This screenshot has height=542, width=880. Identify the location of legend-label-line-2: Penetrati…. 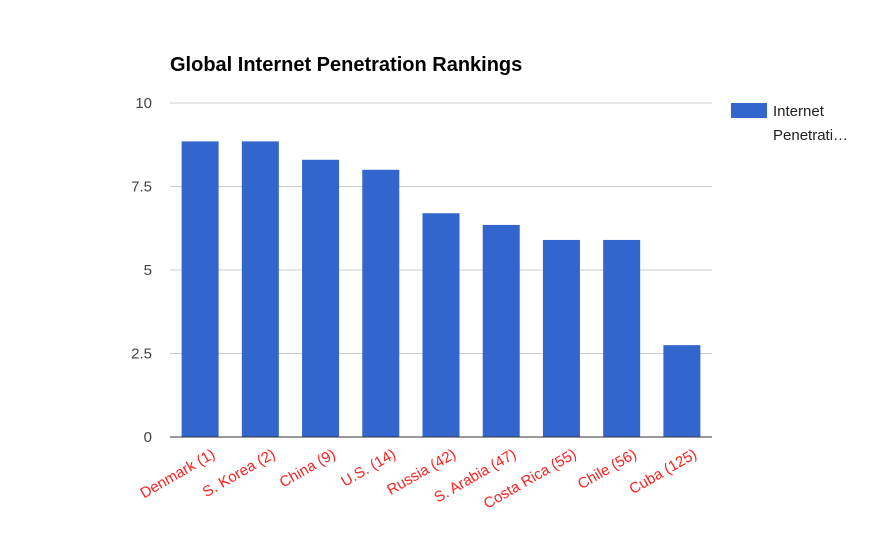
(810, 135).